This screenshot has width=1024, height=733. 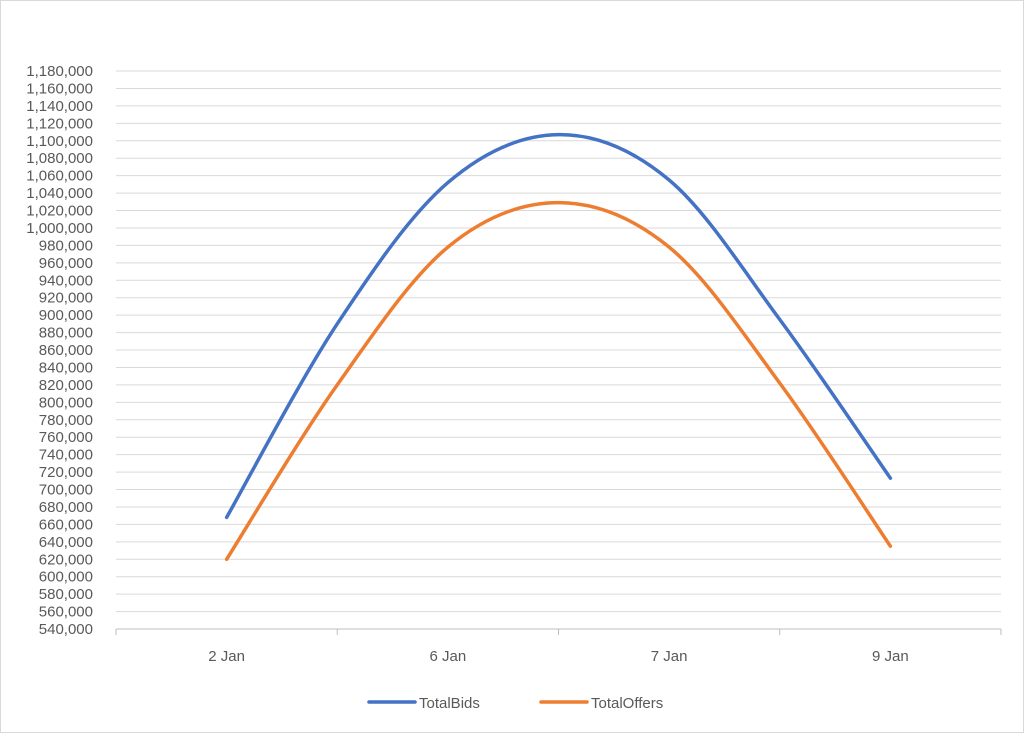 What do you see at coordinates (449, 703) in the screenshot?
I see `legend-label: TotalBids` at bounding box center [449, 703].